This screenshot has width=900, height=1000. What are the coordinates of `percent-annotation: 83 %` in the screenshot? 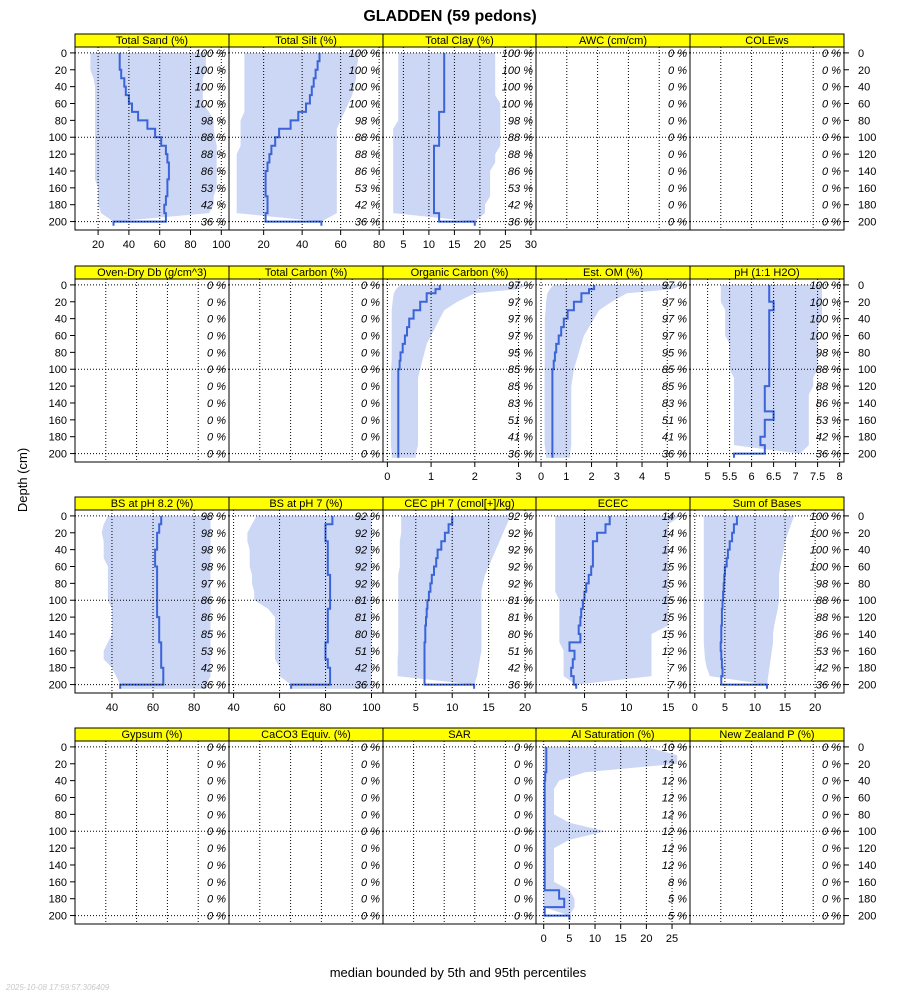 It's located at (520, 404).